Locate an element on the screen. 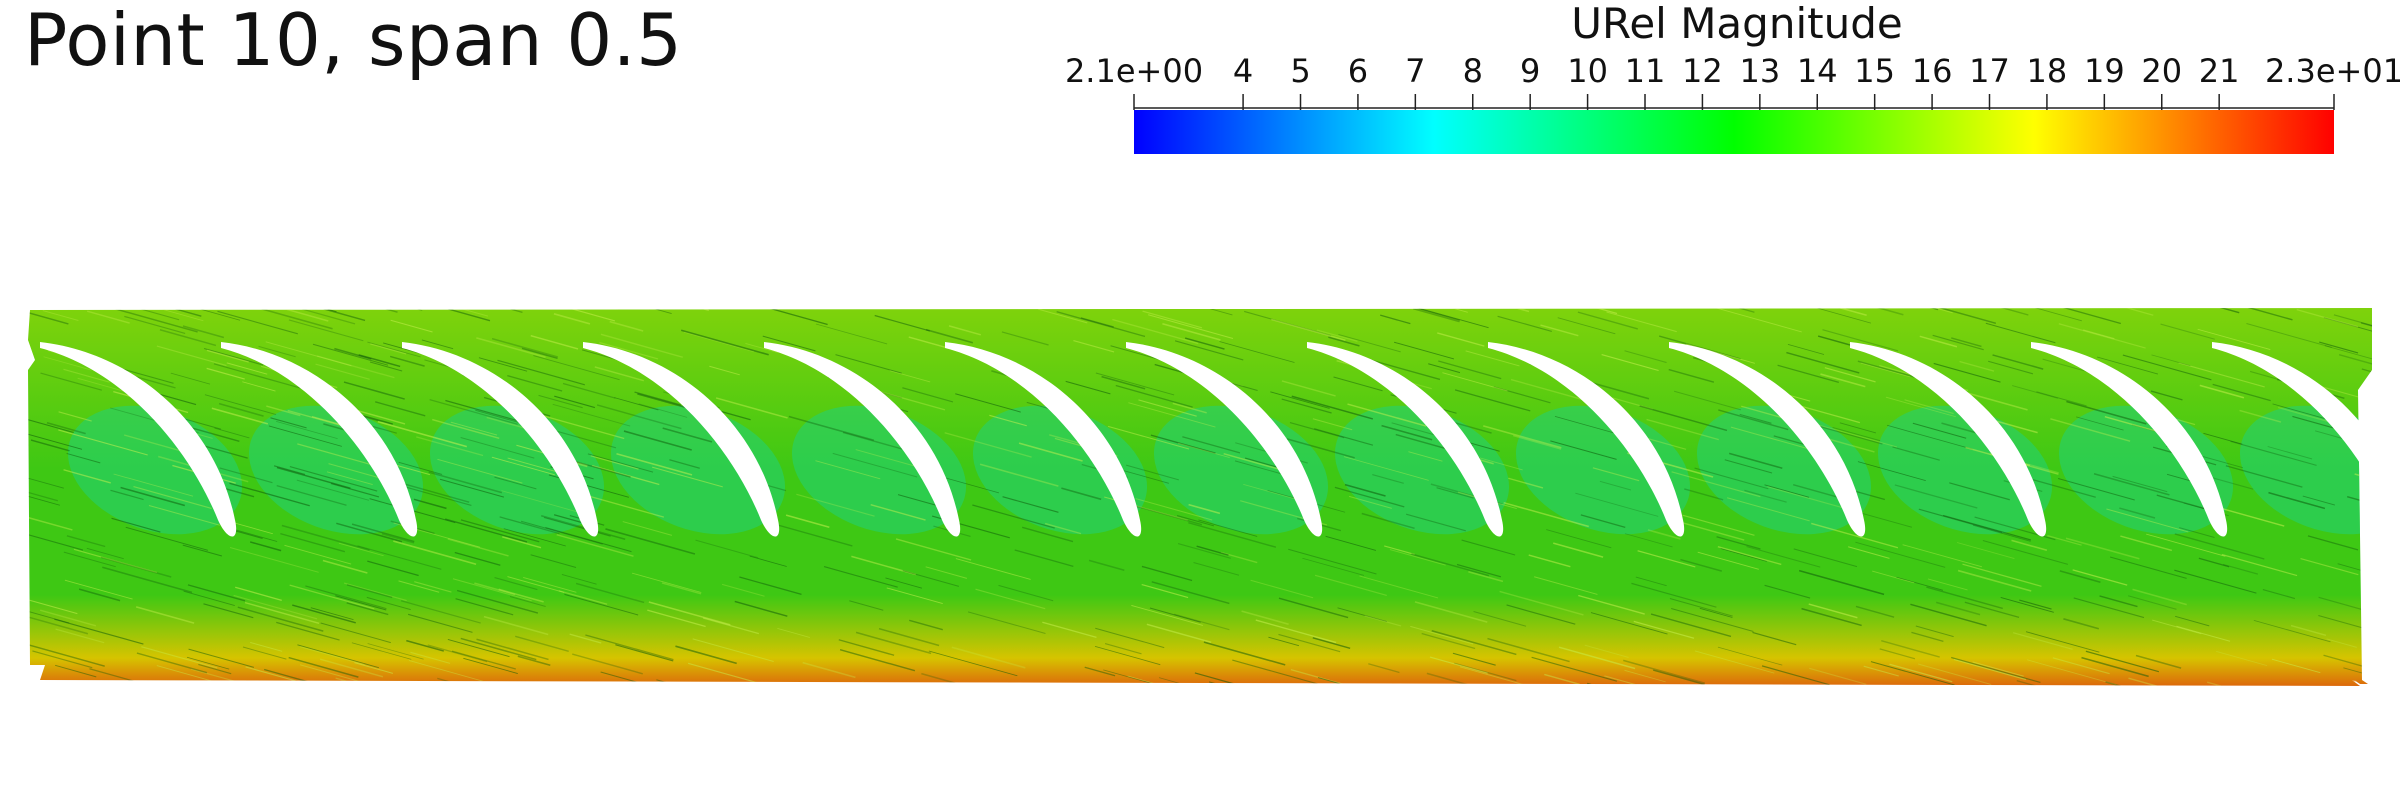 The image size is (2400, 800). colorbar-tick-label: 14 is located at coordinates (1817, 71).